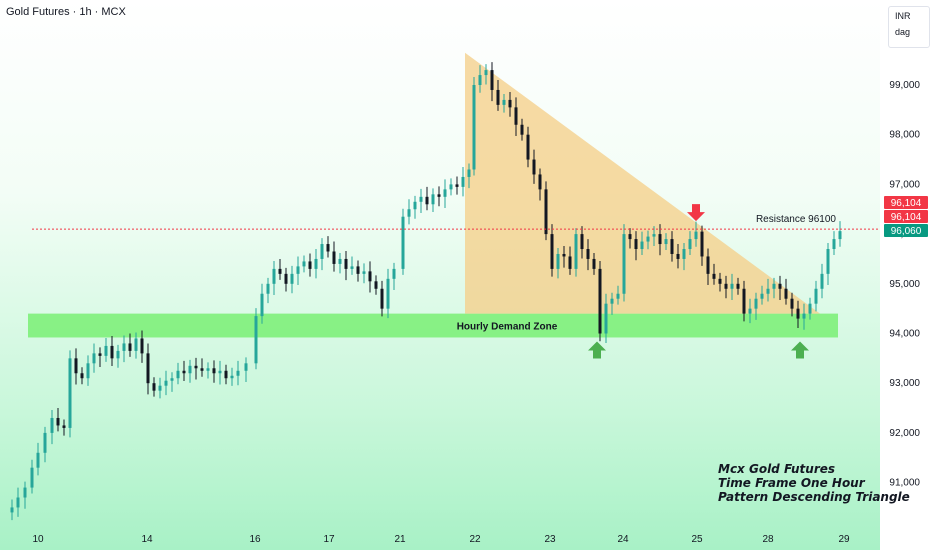  What do you see at coordinates (66, 12) in the screenshot?
I see `chart-title: Gold Futures · 1h · MCX` at bounding box center [66, 12].